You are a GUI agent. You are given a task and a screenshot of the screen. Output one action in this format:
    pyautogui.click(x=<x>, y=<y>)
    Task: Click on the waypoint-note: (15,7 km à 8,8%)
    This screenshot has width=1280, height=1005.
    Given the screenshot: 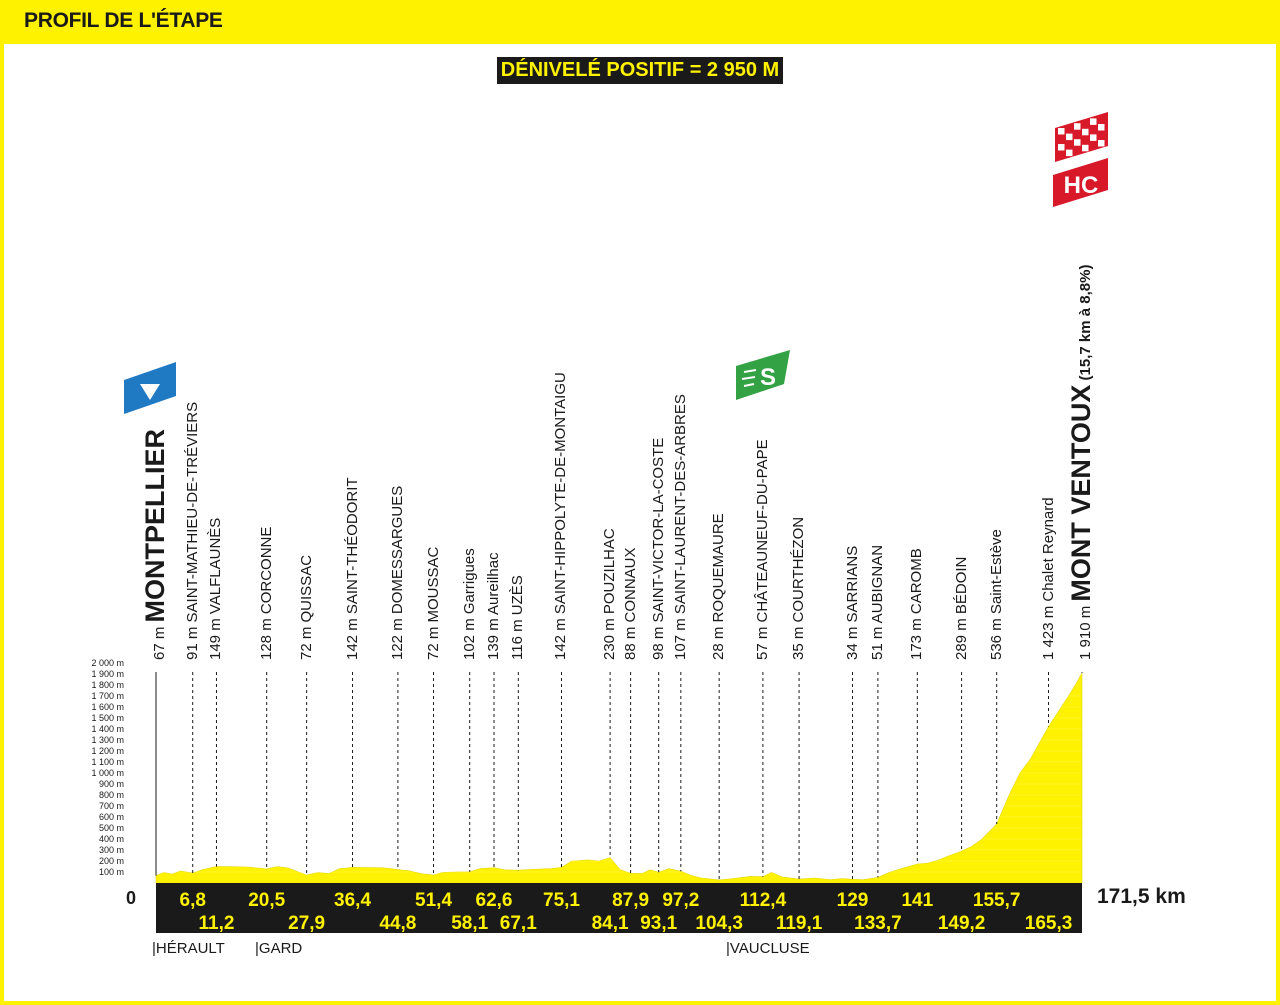 What is the action you would take?
    pyautogui.click(x=1085, y=324)
    